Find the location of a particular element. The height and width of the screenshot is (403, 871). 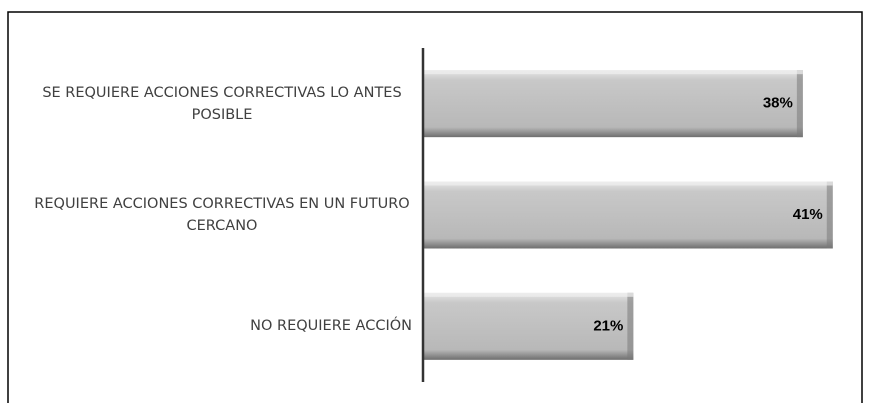

value-label: 38% is located at coordinates (778, 103).